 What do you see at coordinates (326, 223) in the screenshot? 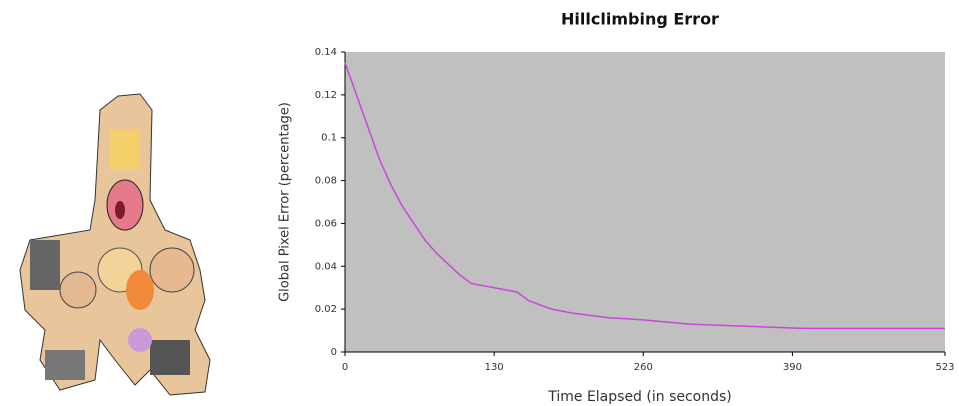
I see `y-tick-label: 0.06` at bounding box center [326, 223].